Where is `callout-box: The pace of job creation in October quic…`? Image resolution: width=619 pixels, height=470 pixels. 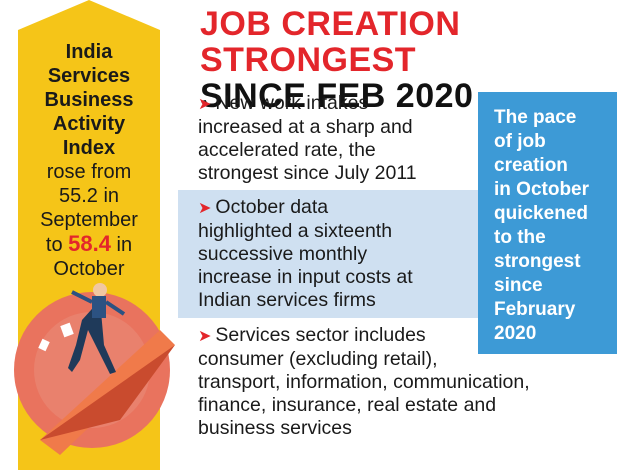 callout-box: The pace of job creation in October quic… is located at coordinates (547, 223).